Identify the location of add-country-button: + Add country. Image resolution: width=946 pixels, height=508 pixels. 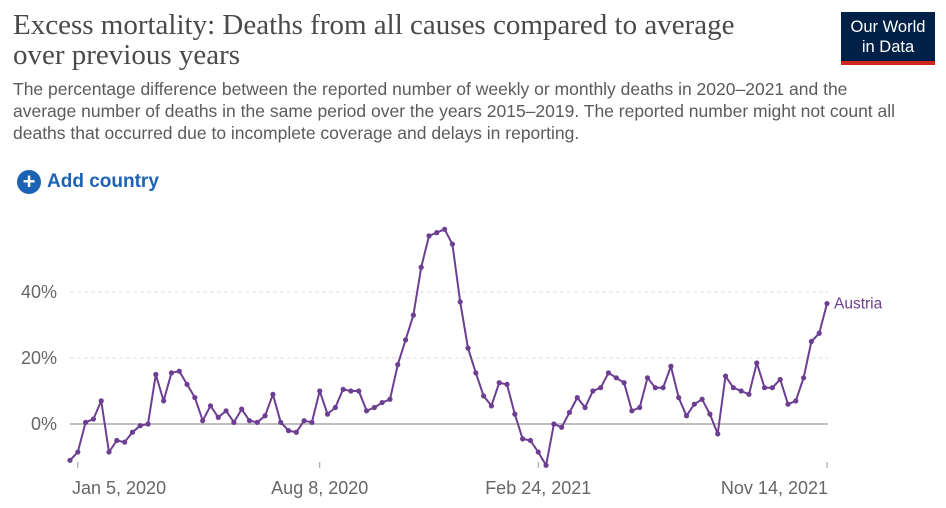
(88, 182).